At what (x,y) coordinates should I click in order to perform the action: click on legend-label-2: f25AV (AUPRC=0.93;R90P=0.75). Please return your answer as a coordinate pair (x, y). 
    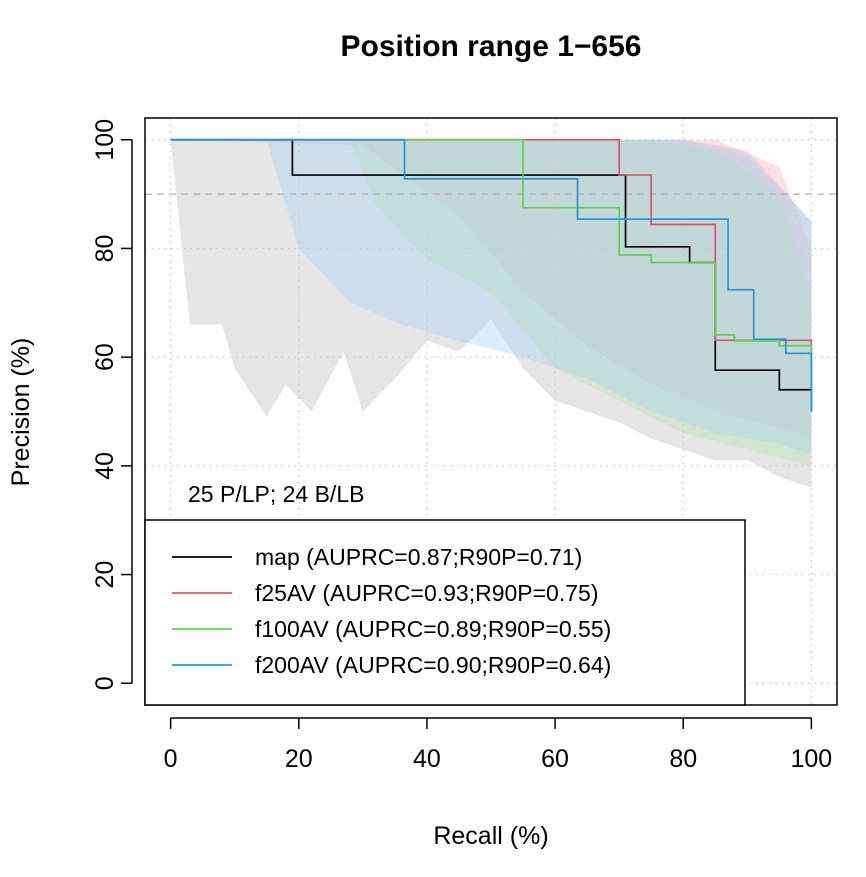
    Looking at the image, I should click on (426, 593).